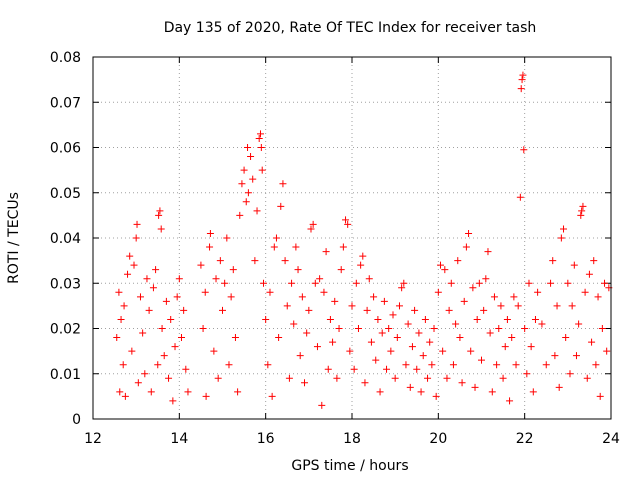 This screenshot has width=640, height=480. I want to click on y-tick-label: 0.04, so click(65, 239).